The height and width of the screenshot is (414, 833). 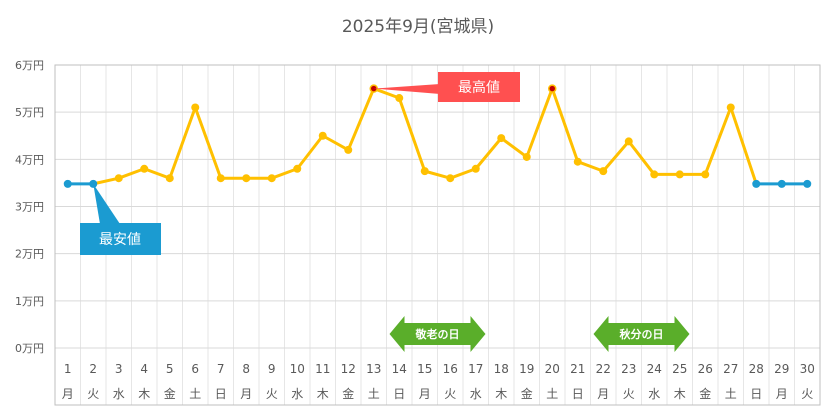 What do you see at coordinates (705, 369) in the screenshot?
I see `x-tick-day: 26` at bounding box center [705, 369].